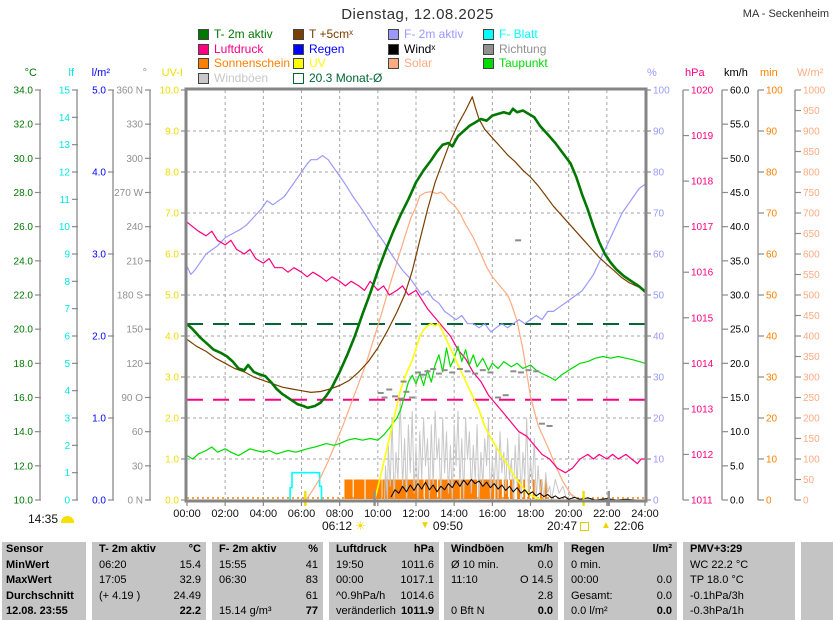 The width and height of the screenshot is (835, 620). What do you see at coordinates (29, 580) in the screenshot?
I see `table-cell-text: MaxWert` at bounding box center [29, 580].